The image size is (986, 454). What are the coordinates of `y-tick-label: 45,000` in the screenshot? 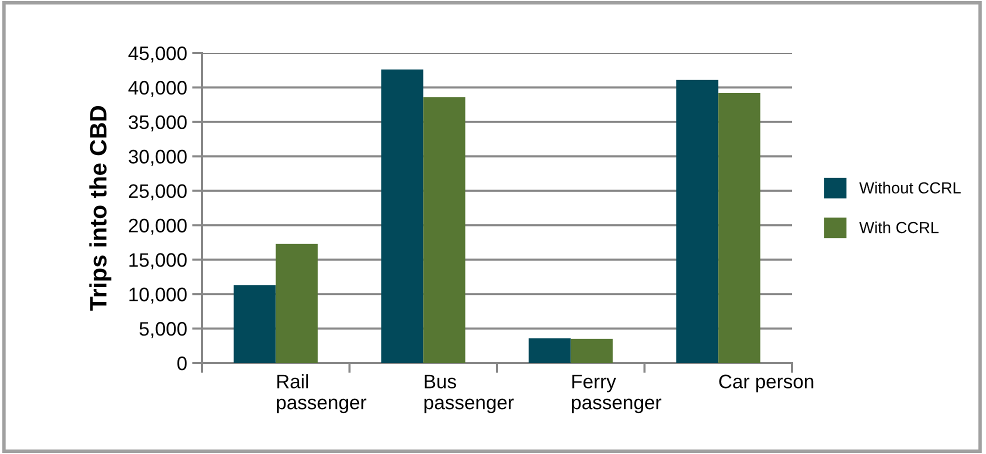 It's located at (157, 54).